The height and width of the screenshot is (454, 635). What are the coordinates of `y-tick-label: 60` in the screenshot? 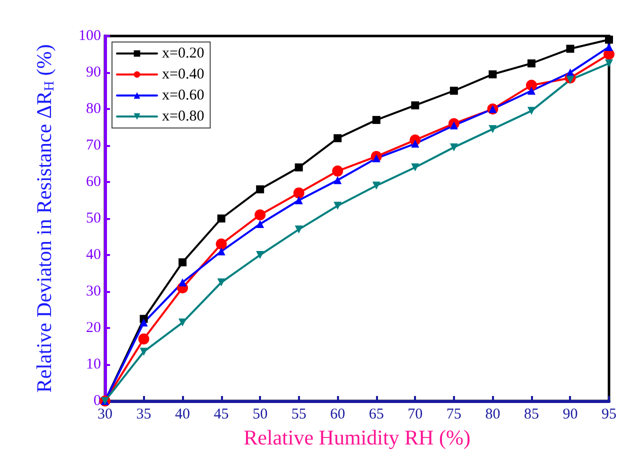 It's located at (93, 182).